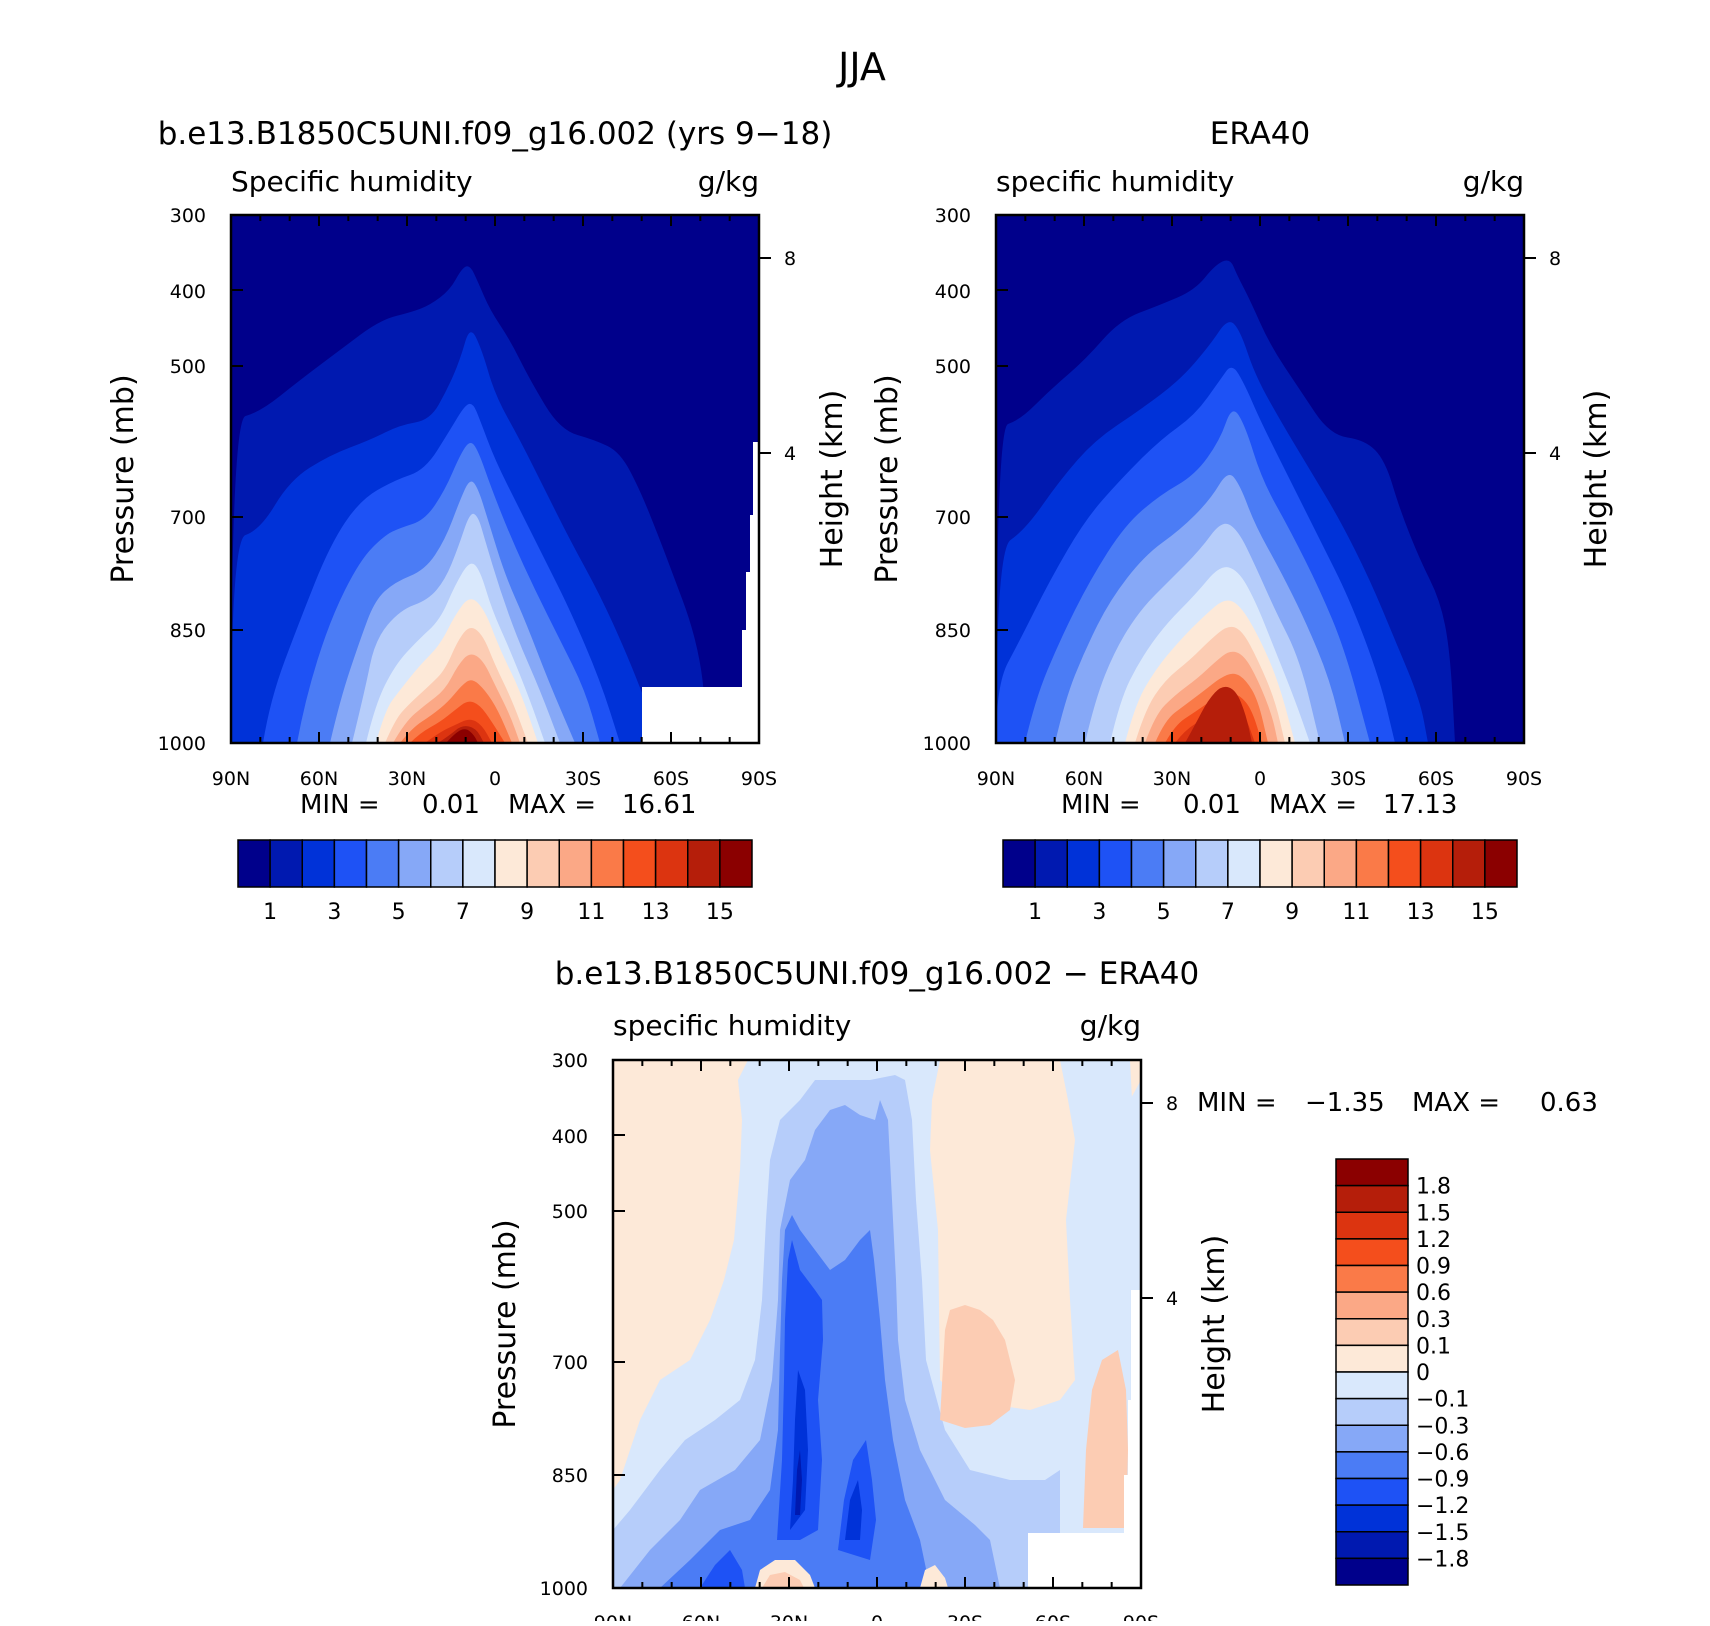 Image resolution: width=1710 pixels, height=1626 pixels. What do you see at coordinates (934, 1576) in the screenshot?
I see `region-pos-0.1` at bounding box center [934, 1576].